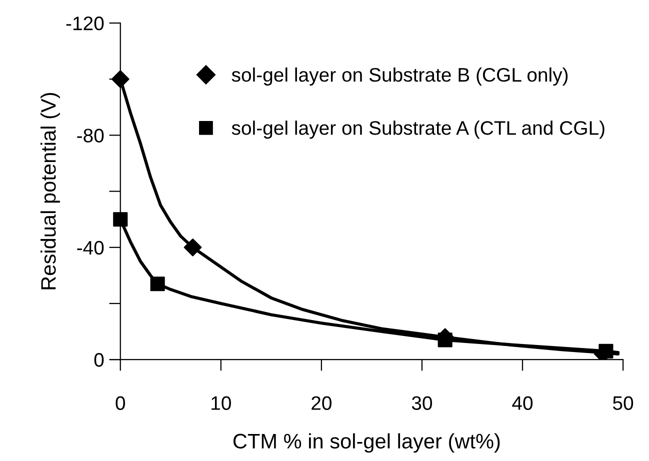 The width and height of the screenshot is (649, 461). Describe the element at coordinates (85, 23) in the screenshot. I see `y-tick-label: -120` at that location.